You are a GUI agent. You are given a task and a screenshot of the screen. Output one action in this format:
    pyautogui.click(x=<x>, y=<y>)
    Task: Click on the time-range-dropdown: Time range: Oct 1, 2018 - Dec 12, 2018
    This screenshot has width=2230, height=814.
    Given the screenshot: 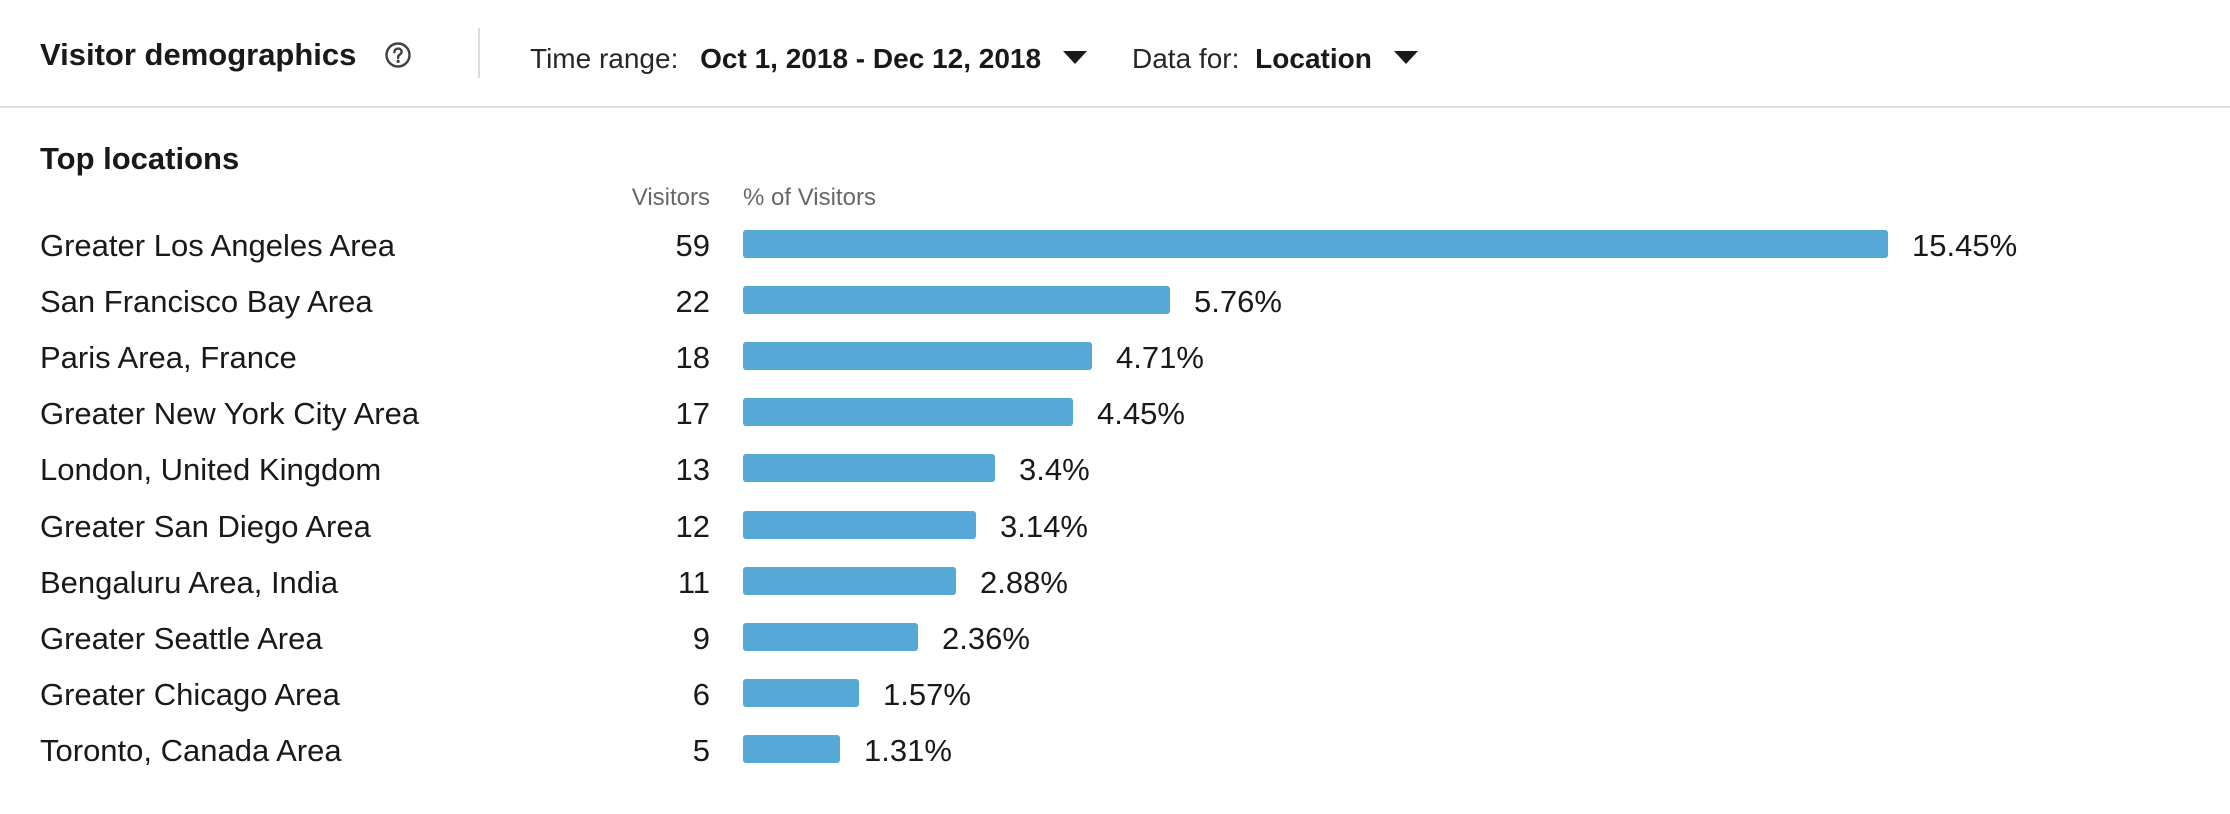 What is the action you would take?
    pyautogui.click(x=808, y=59)
    